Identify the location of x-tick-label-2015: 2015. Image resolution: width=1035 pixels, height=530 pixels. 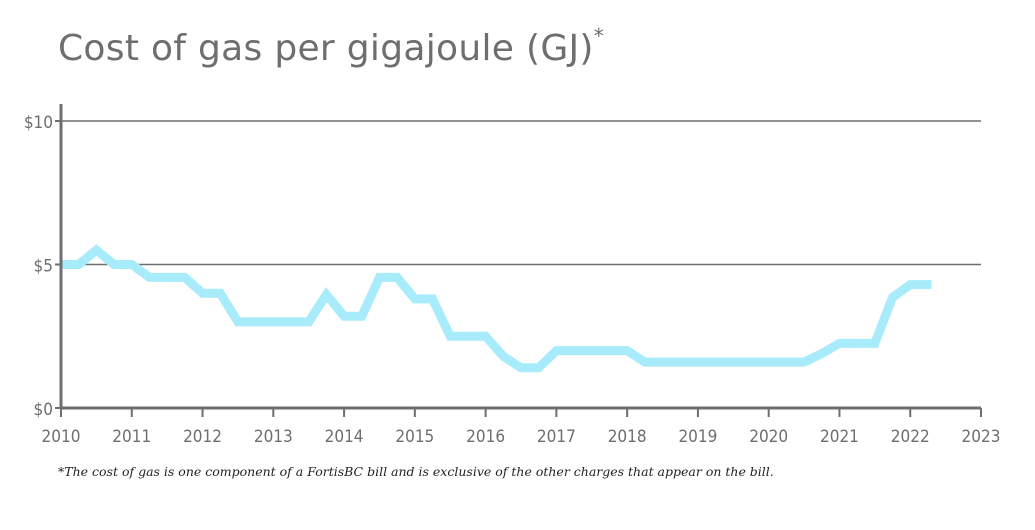
(414, 437).